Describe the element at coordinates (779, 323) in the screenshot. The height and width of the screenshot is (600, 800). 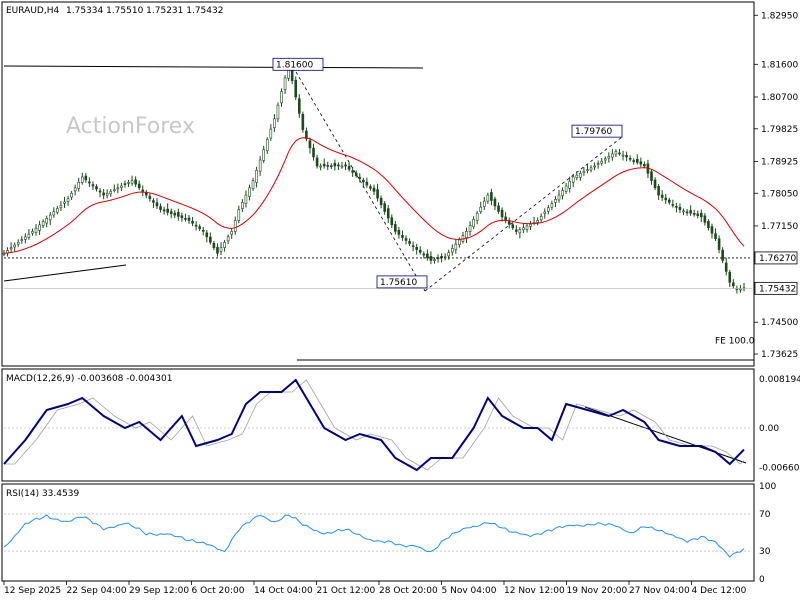
I see `price-axis-label: 1.74500` at that location.